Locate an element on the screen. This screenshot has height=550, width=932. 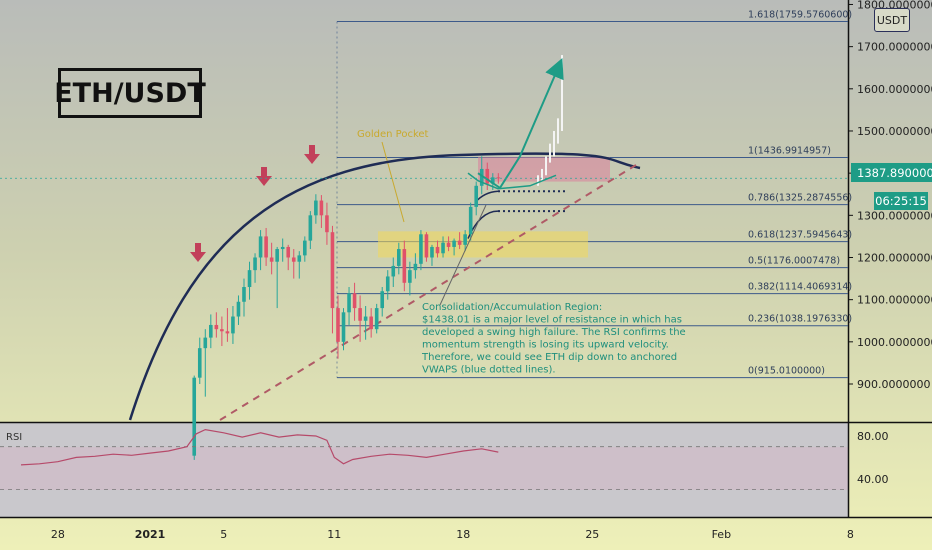
analysis-note-line: VWAPS (blue dotted lines). is located at coordinates (489, 370).